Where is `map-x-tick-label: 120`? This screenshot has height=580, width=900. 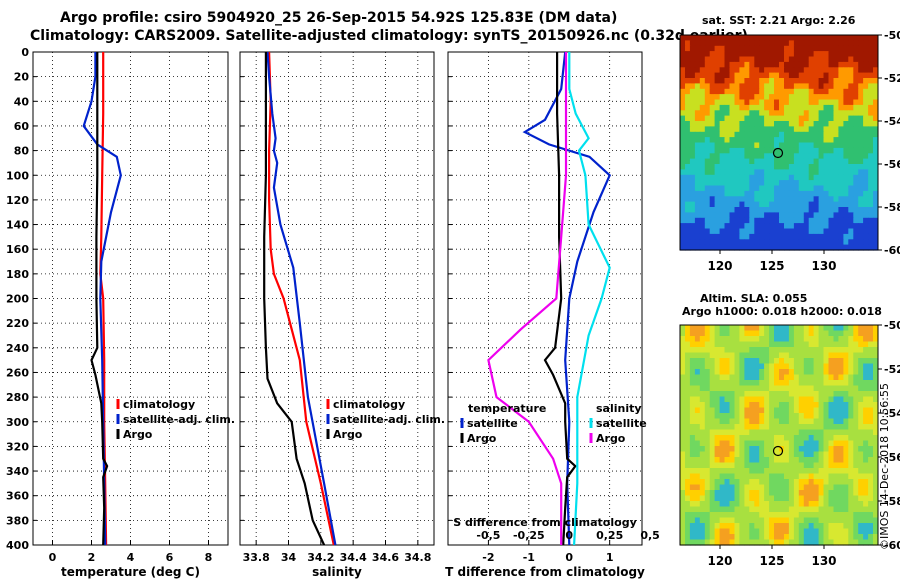 map-x-tick-label: 120 is located at coordinates (719, 561).